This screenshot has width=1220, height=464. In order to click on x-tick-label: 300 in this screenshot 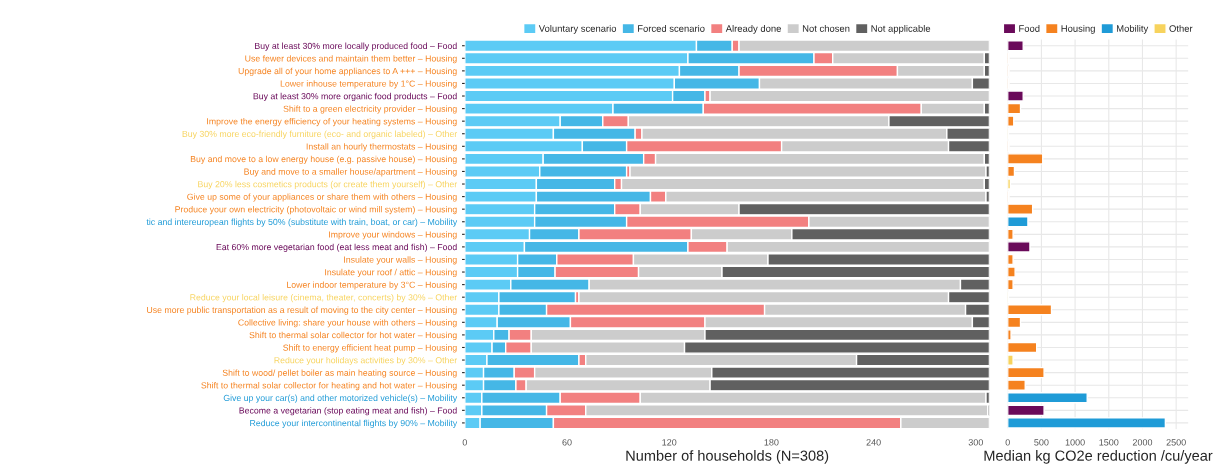, I will do `click(975, 442)`.